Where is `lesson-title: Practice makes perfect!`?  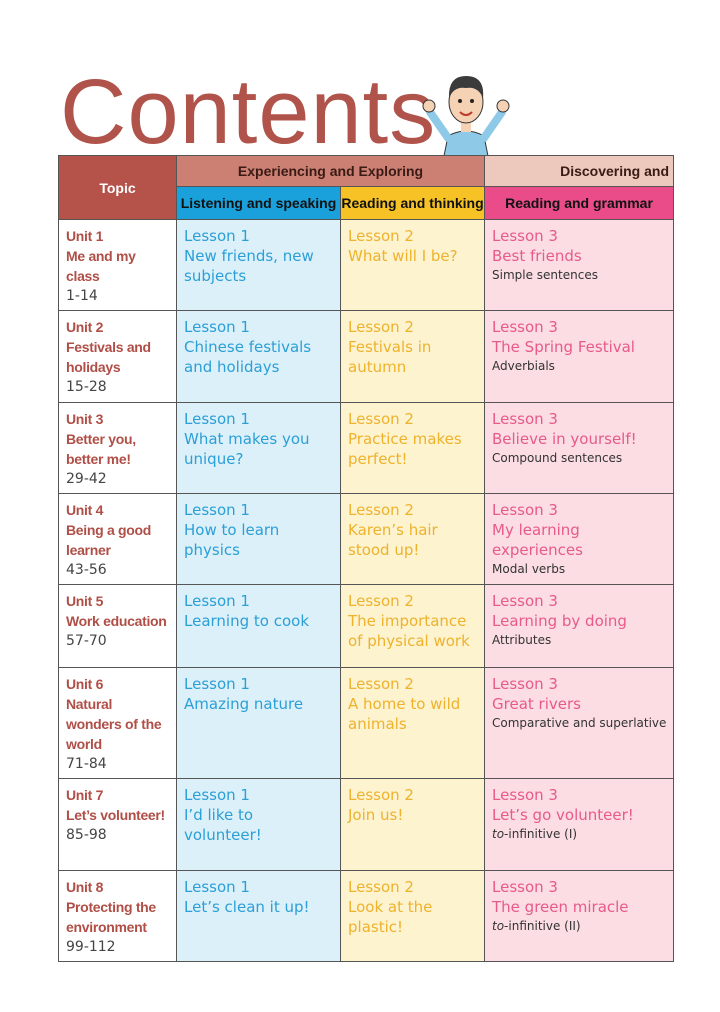
lesson-title: Practice makes perfect! is located at coordinates (405, 449).